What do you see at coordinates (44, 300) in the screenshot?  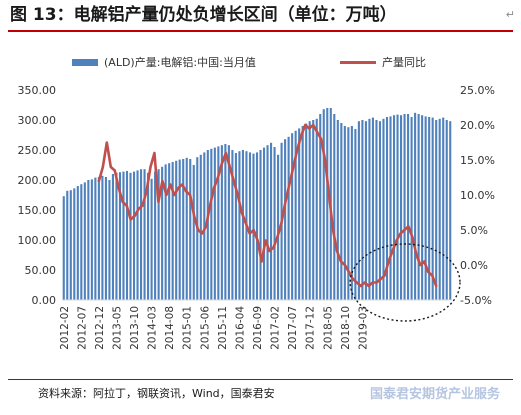 I see `y-left-tick-label: 0.00` at bounding box center [44, 300].